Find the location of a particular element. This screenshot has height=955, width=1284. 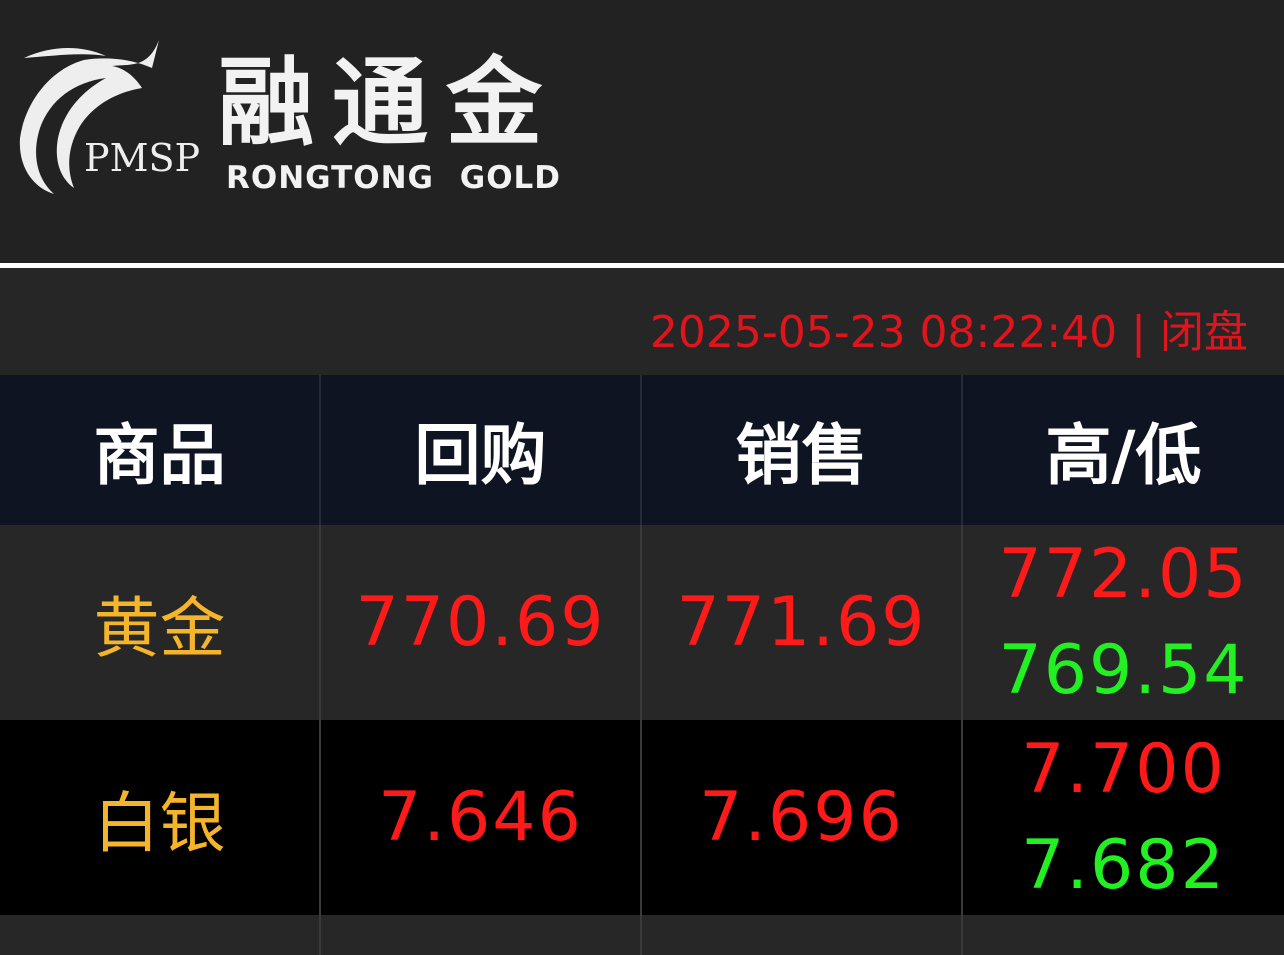

header-divider is located at coordinates (642, 265).